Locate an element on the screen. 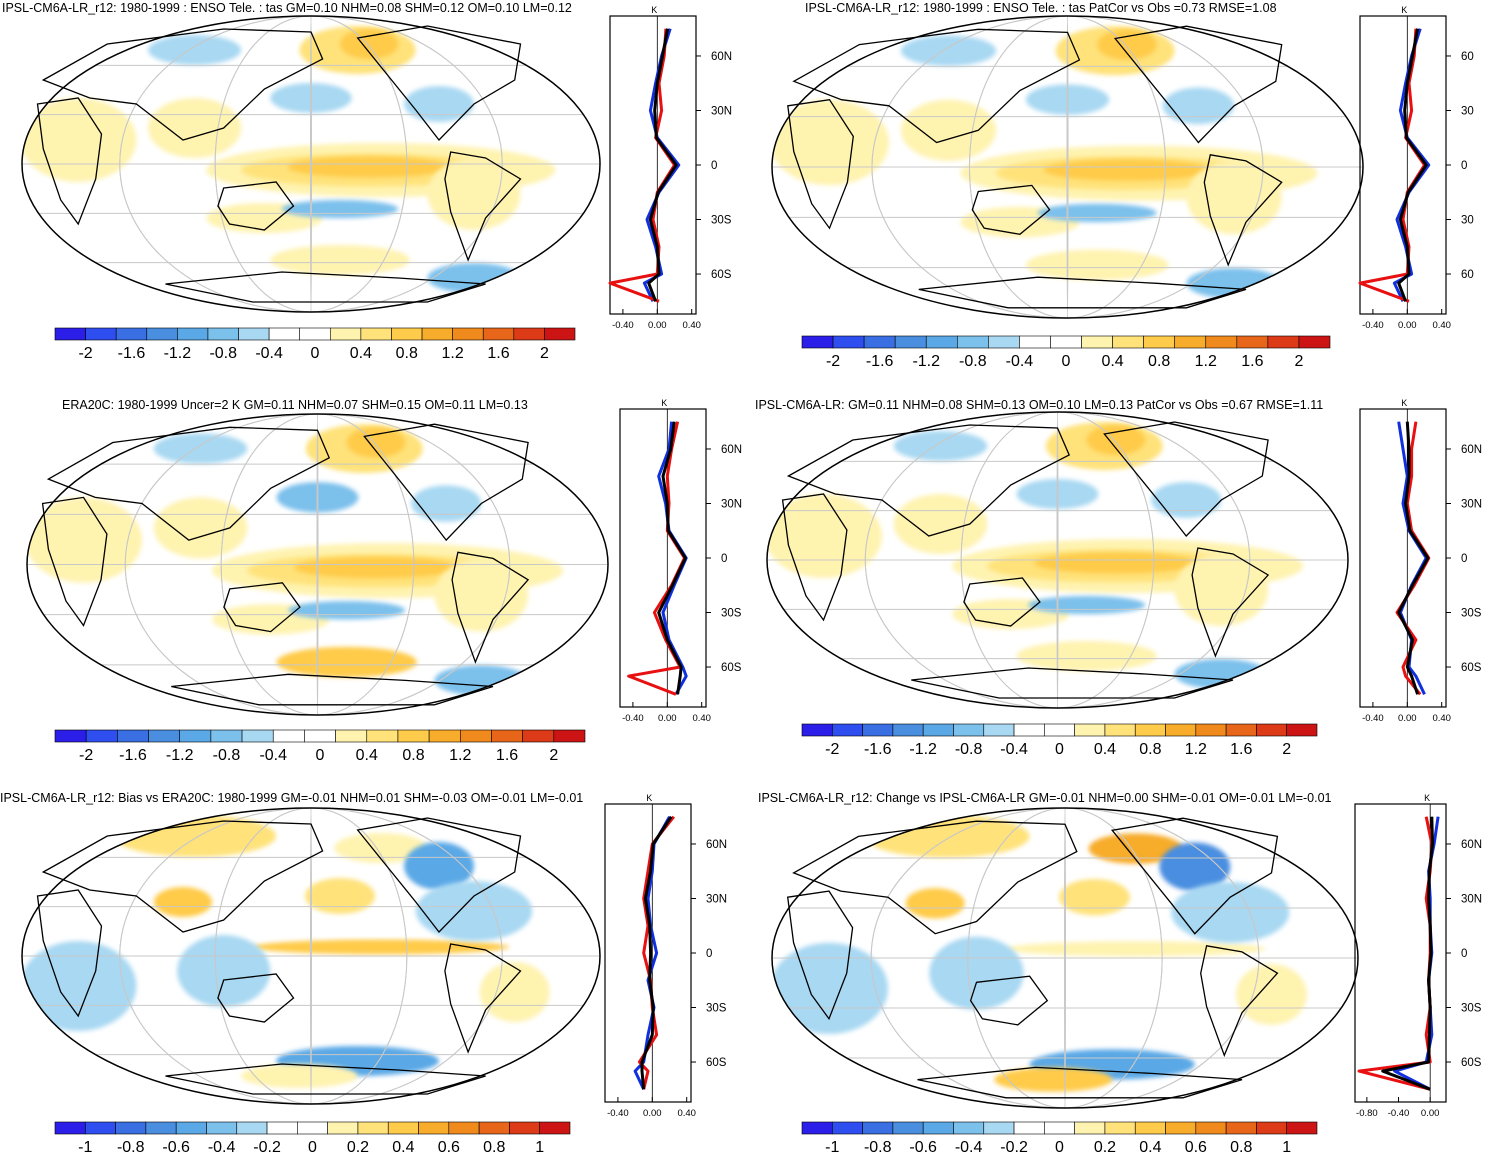  colorbar-label: -2 is located at coordinates (85, 353).